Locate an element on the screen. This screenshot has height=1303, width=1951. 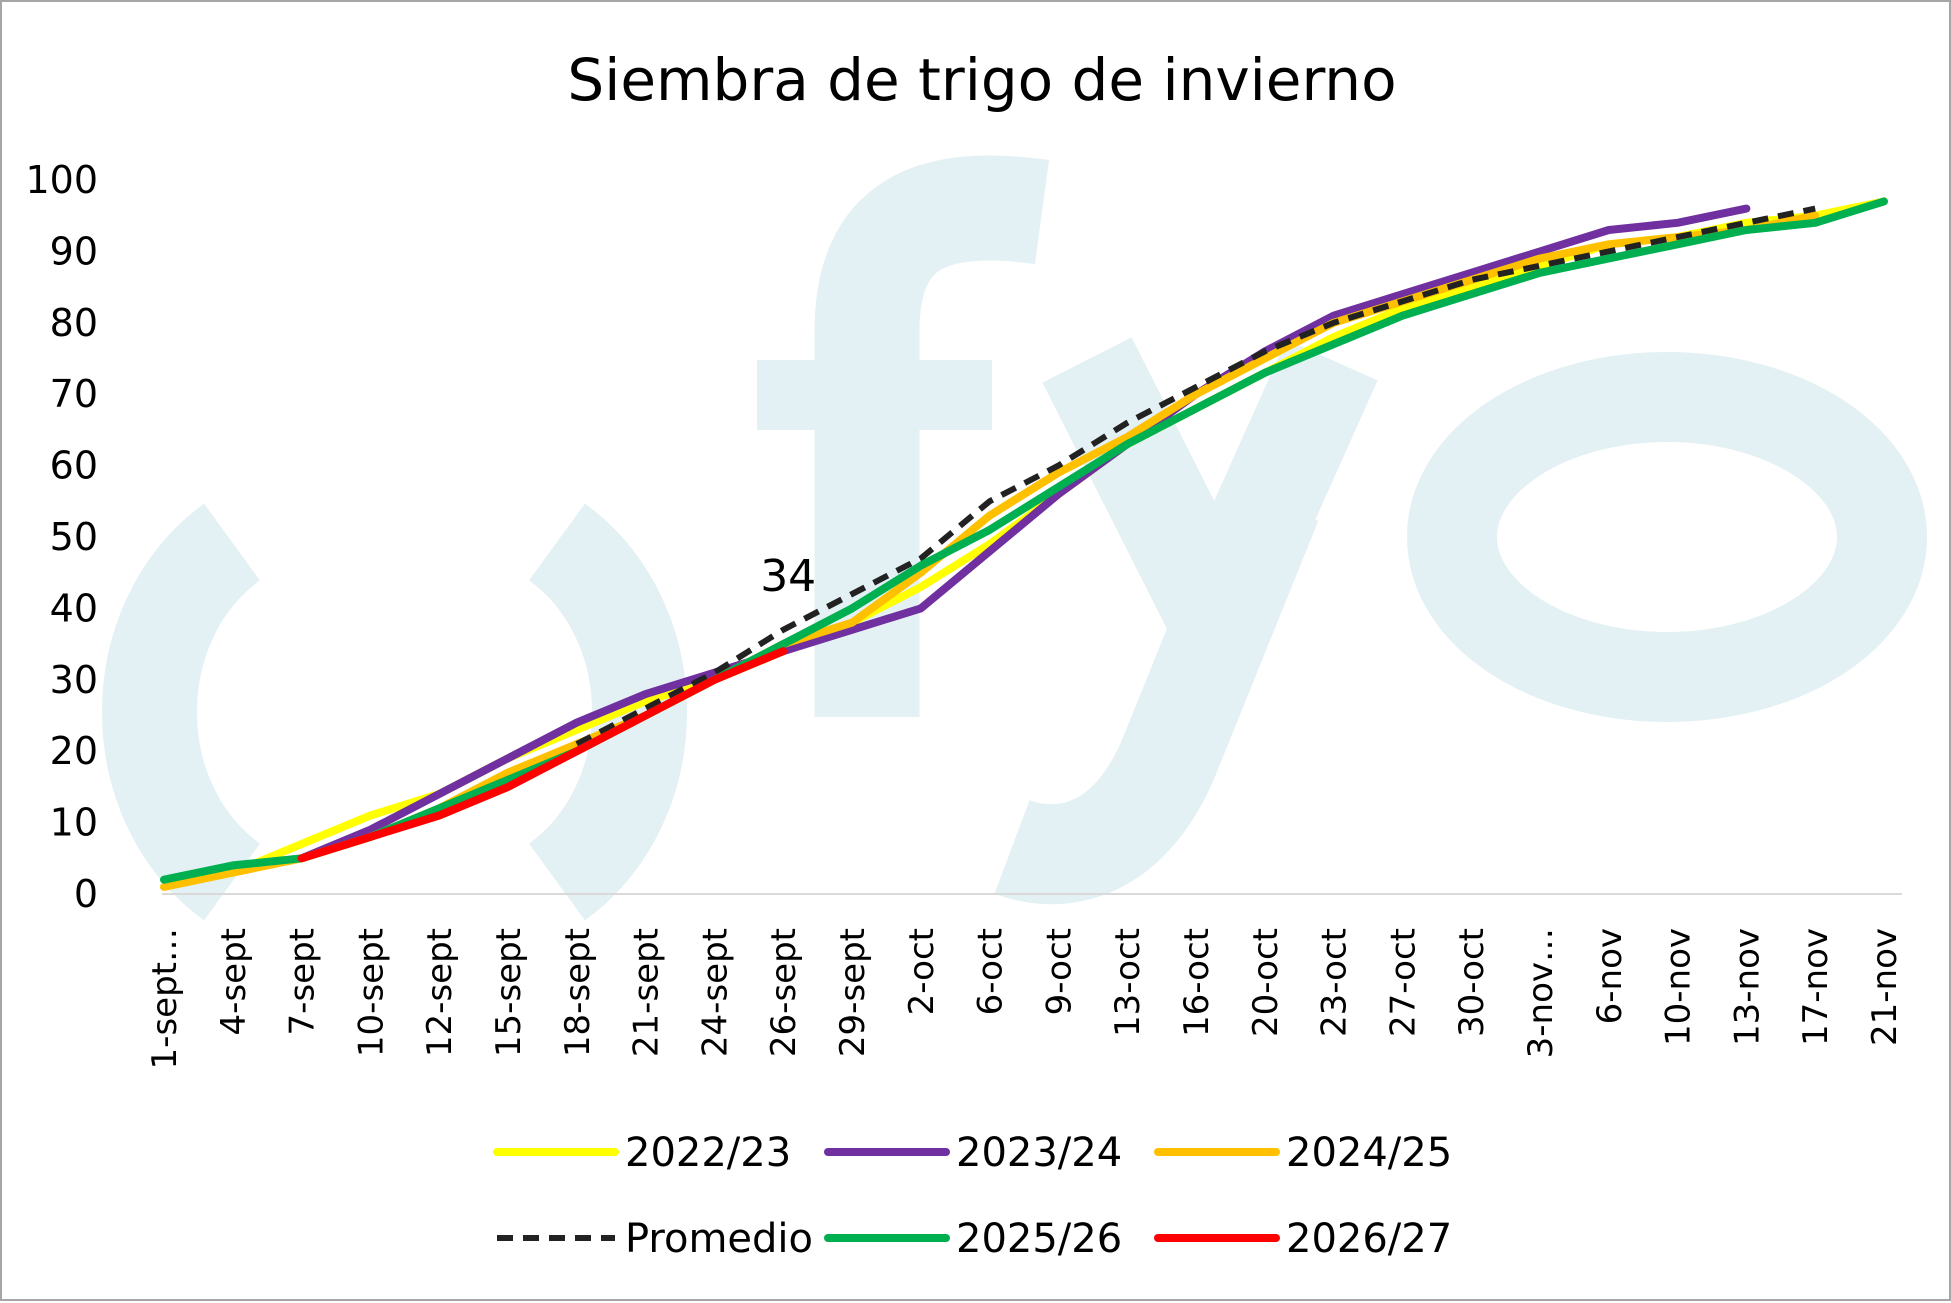
x-tick-label: 10-sept is located at coordinates (371, 992).